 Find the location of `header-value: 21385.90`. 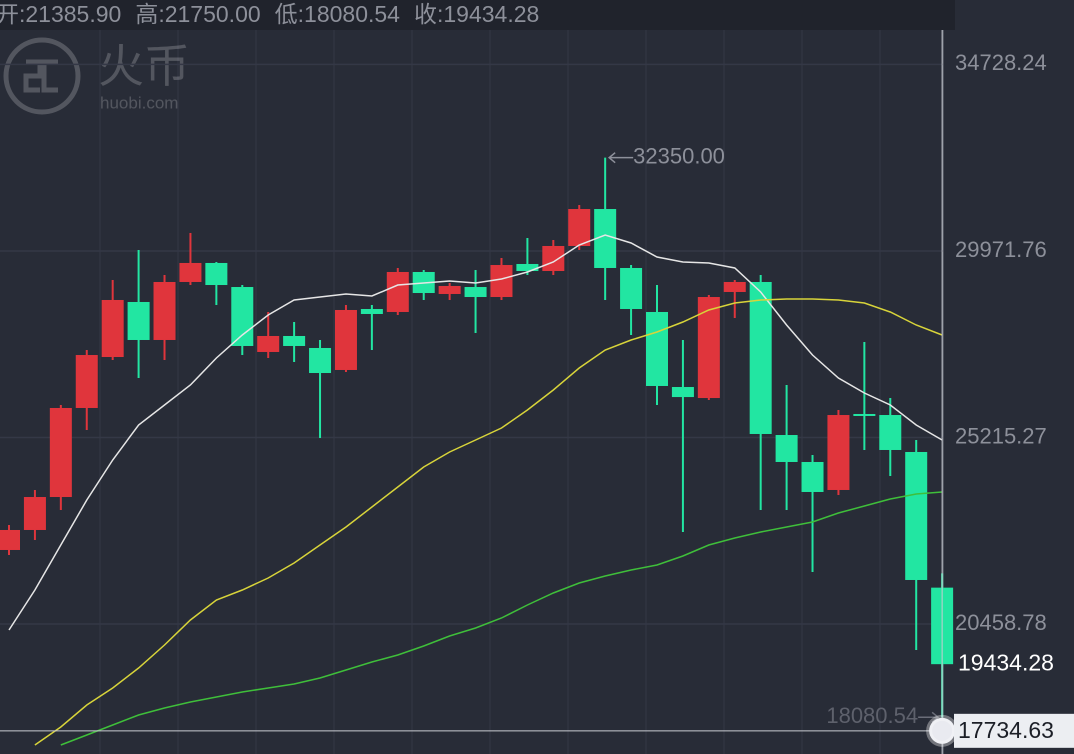

header-value: 21385.90 is located at coordinates (73, 14).